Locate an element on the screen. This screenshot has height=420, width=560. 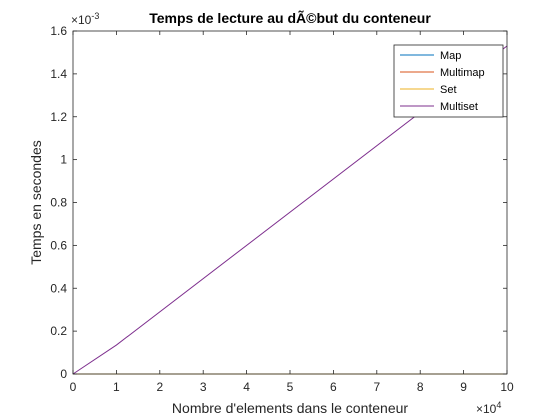
legend-label-map: Map is located at coordinates (450, 56).